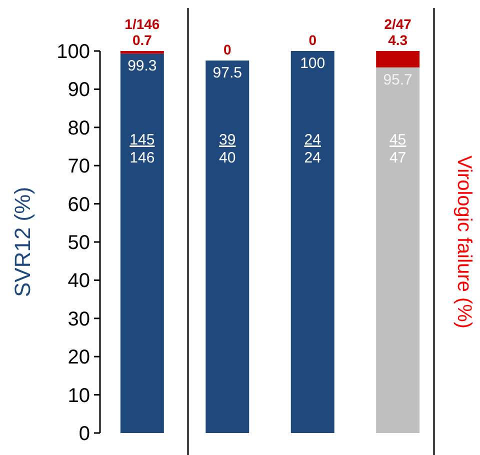 This screenshot has width=480, height=455. Describe the element at coordinates (79, 357) in the screenshot. I see `y-tick-label: 20` at that location.